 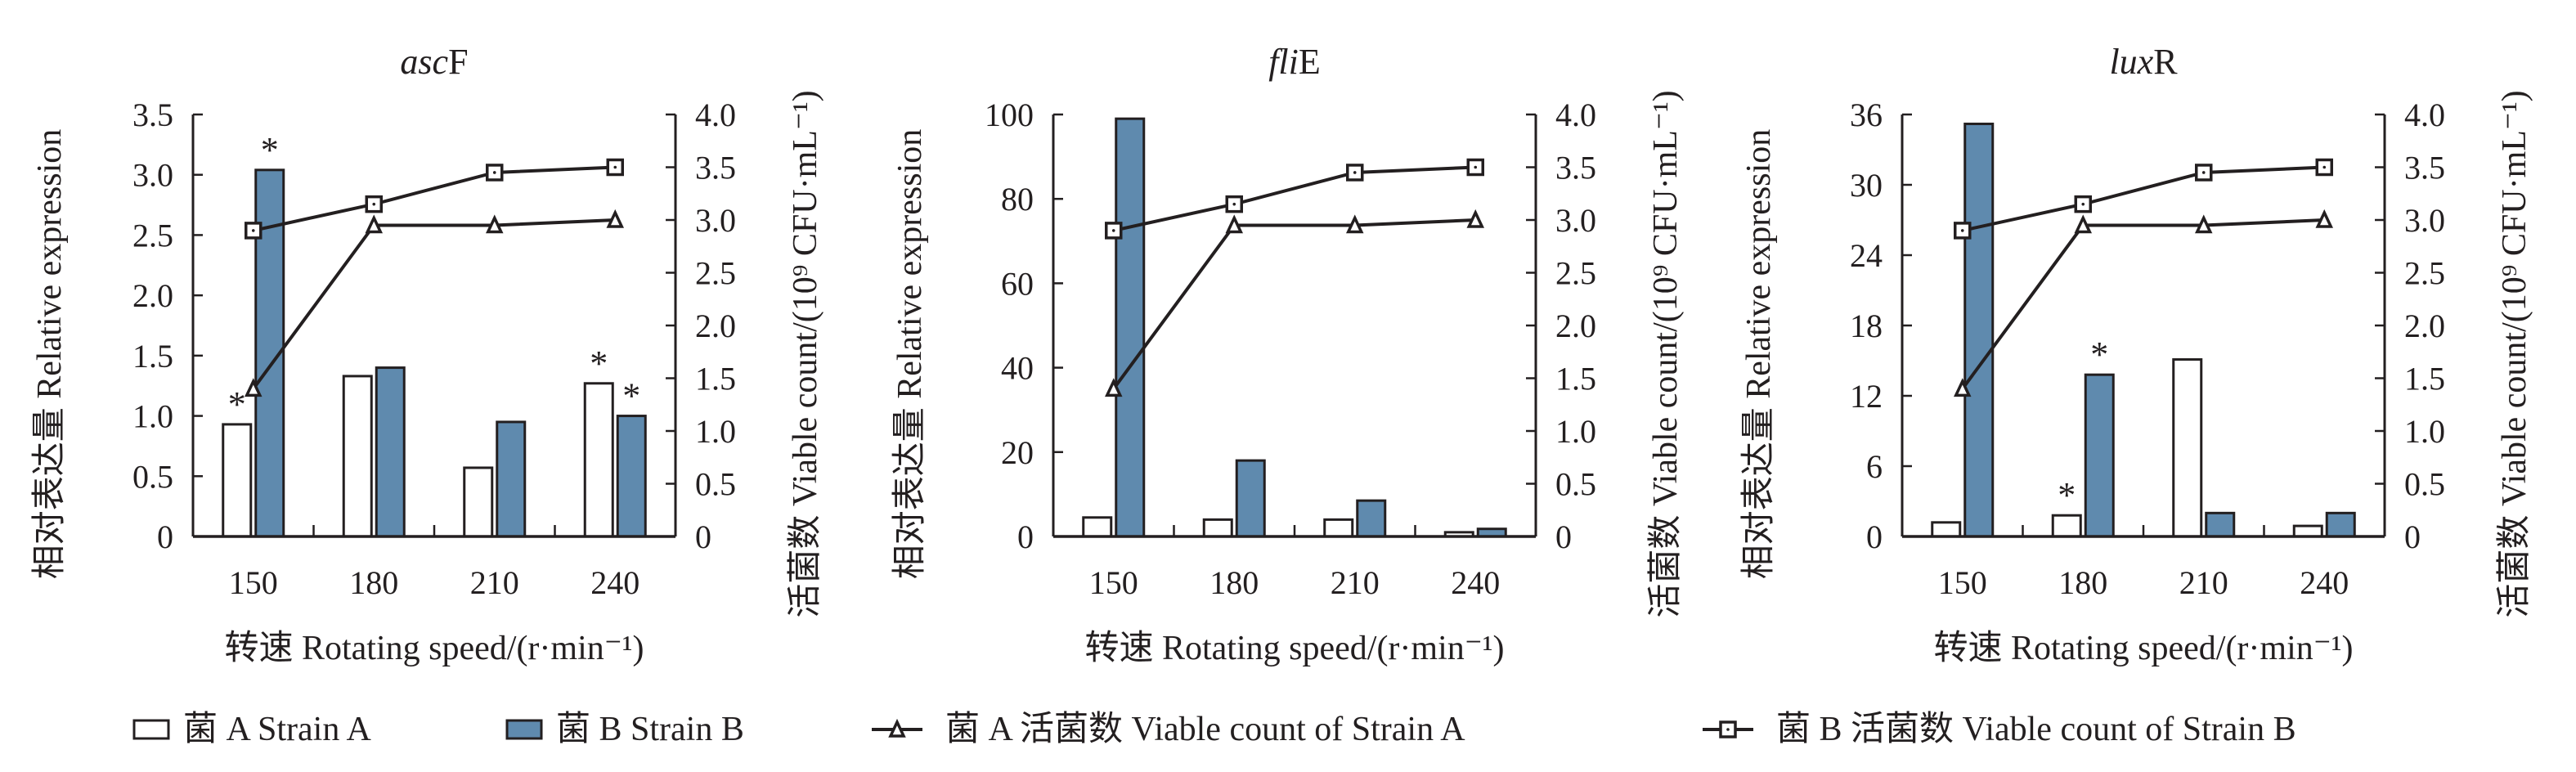 I want to click on legend-swatch, so click(x=151, y=729).